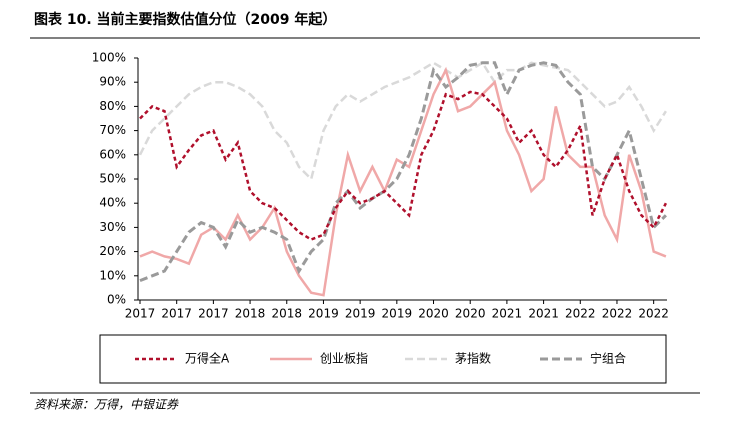  What do you see at coordinates (116, 300) in the screenshot?
I see `y-tick-label: 0%` at bounding box center [116, 300].